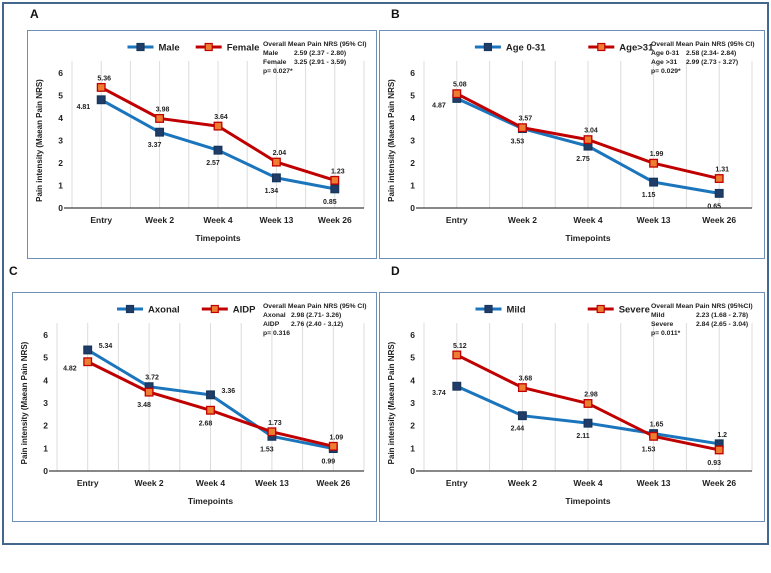 The height and width of the screenshot is (573, 771). What do you see at coordinates (213, 163) in the screenshot?
I see `svg-text: 2.57` at bounding box center [213, 163].